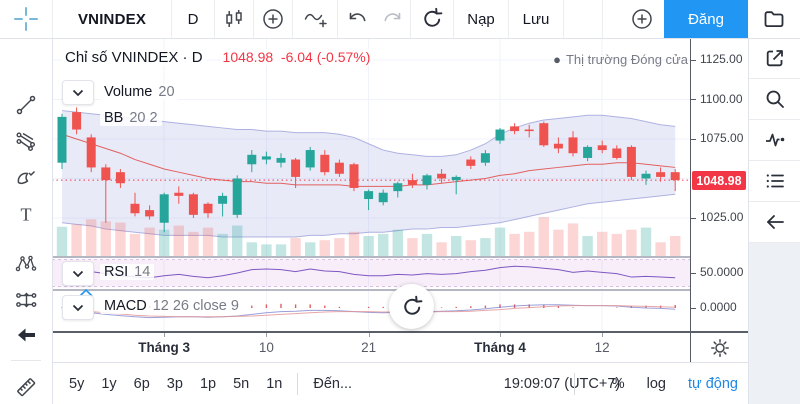  Describe the element at coordinates (274, 384) in the screenshot. I see `range-button-1d: 1n` at that location.